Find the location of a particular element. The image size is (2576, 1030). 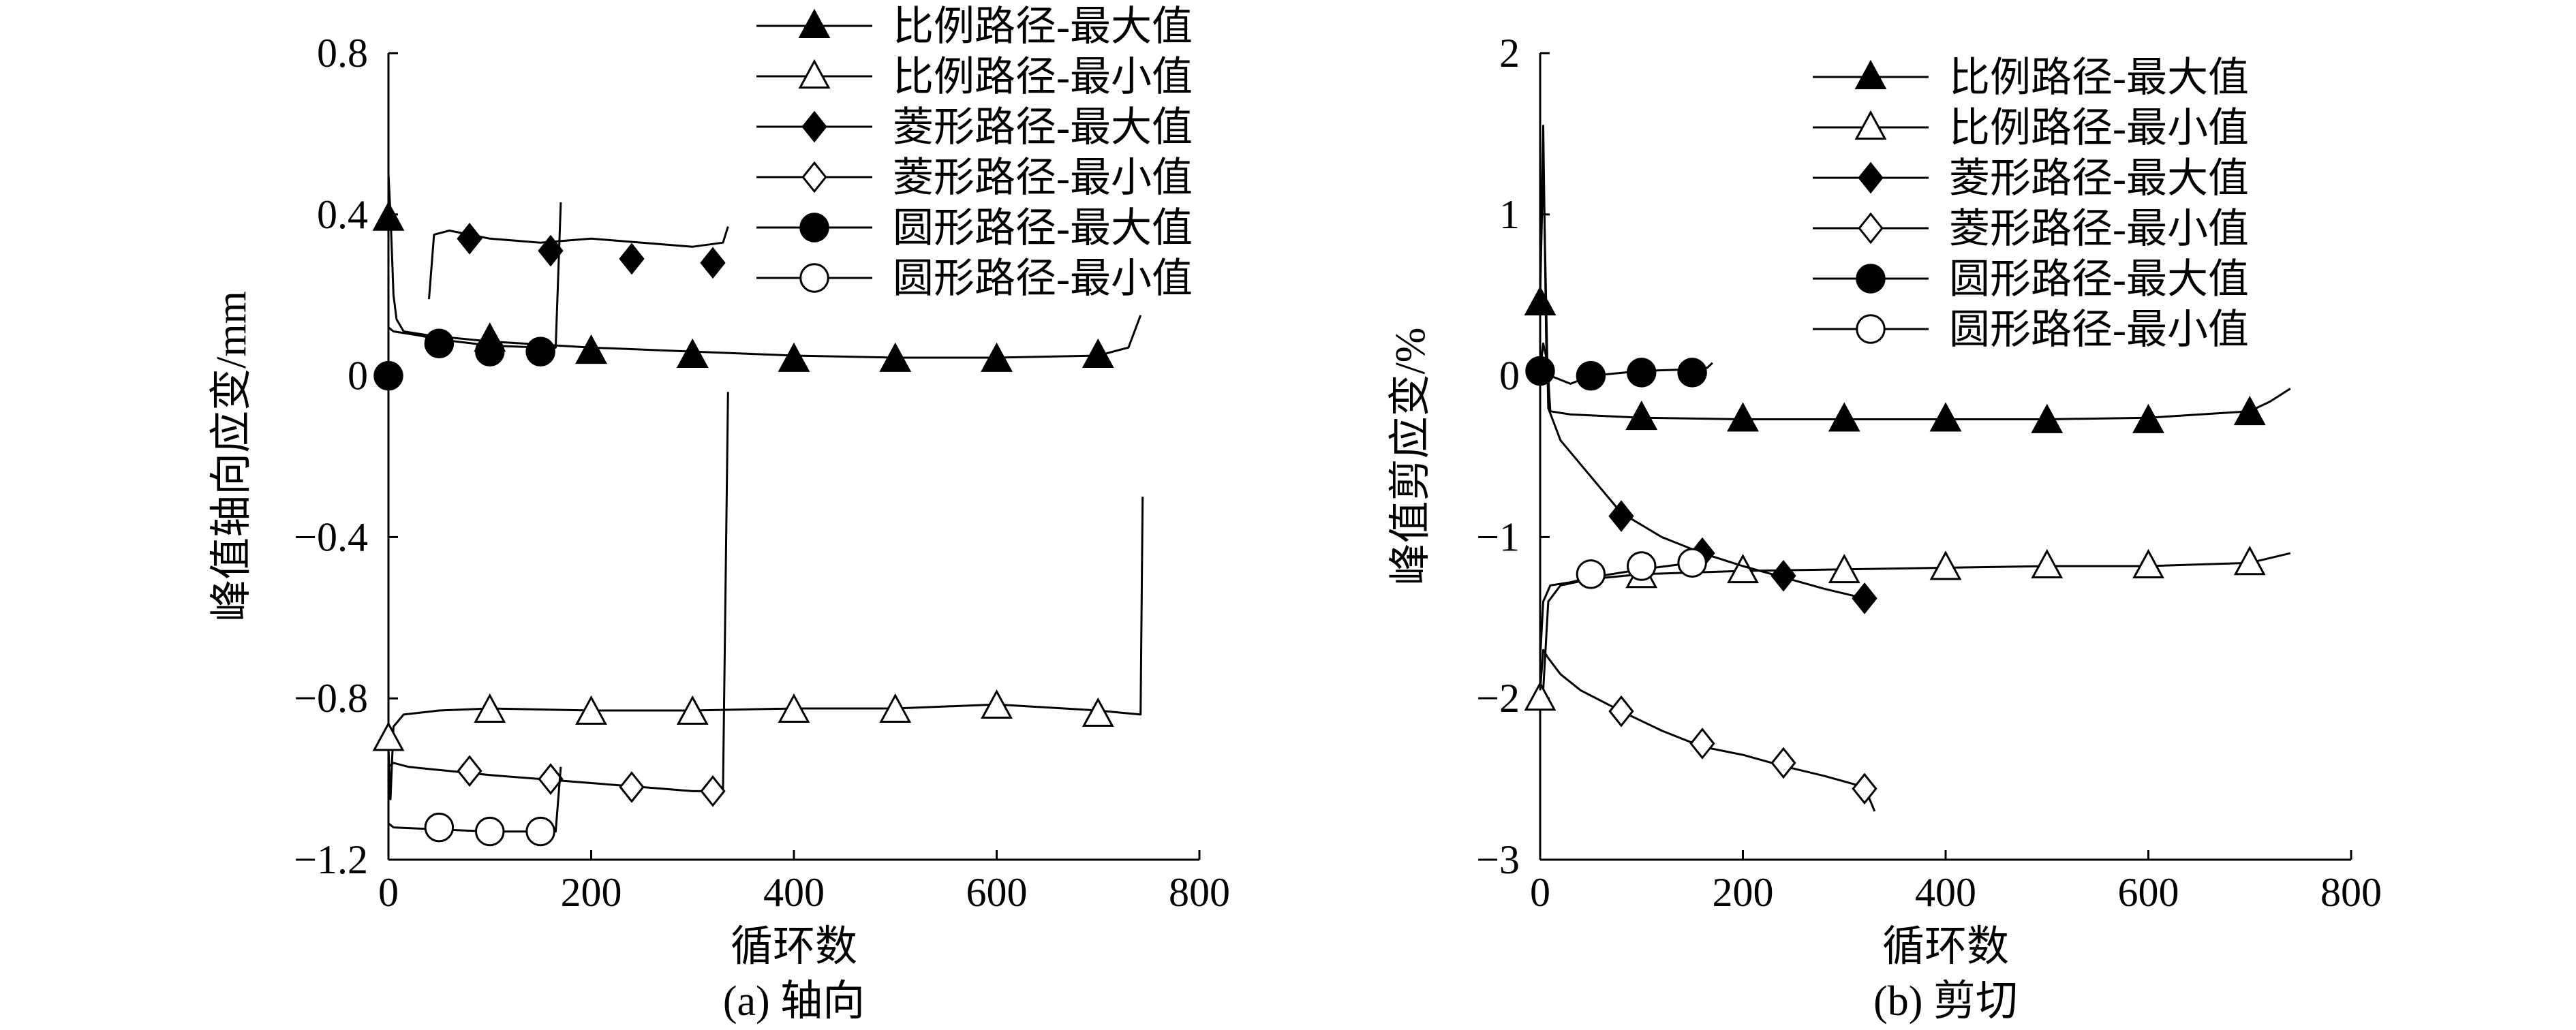

y-tick-label: −0.4 is located at coordinates (331, 536).